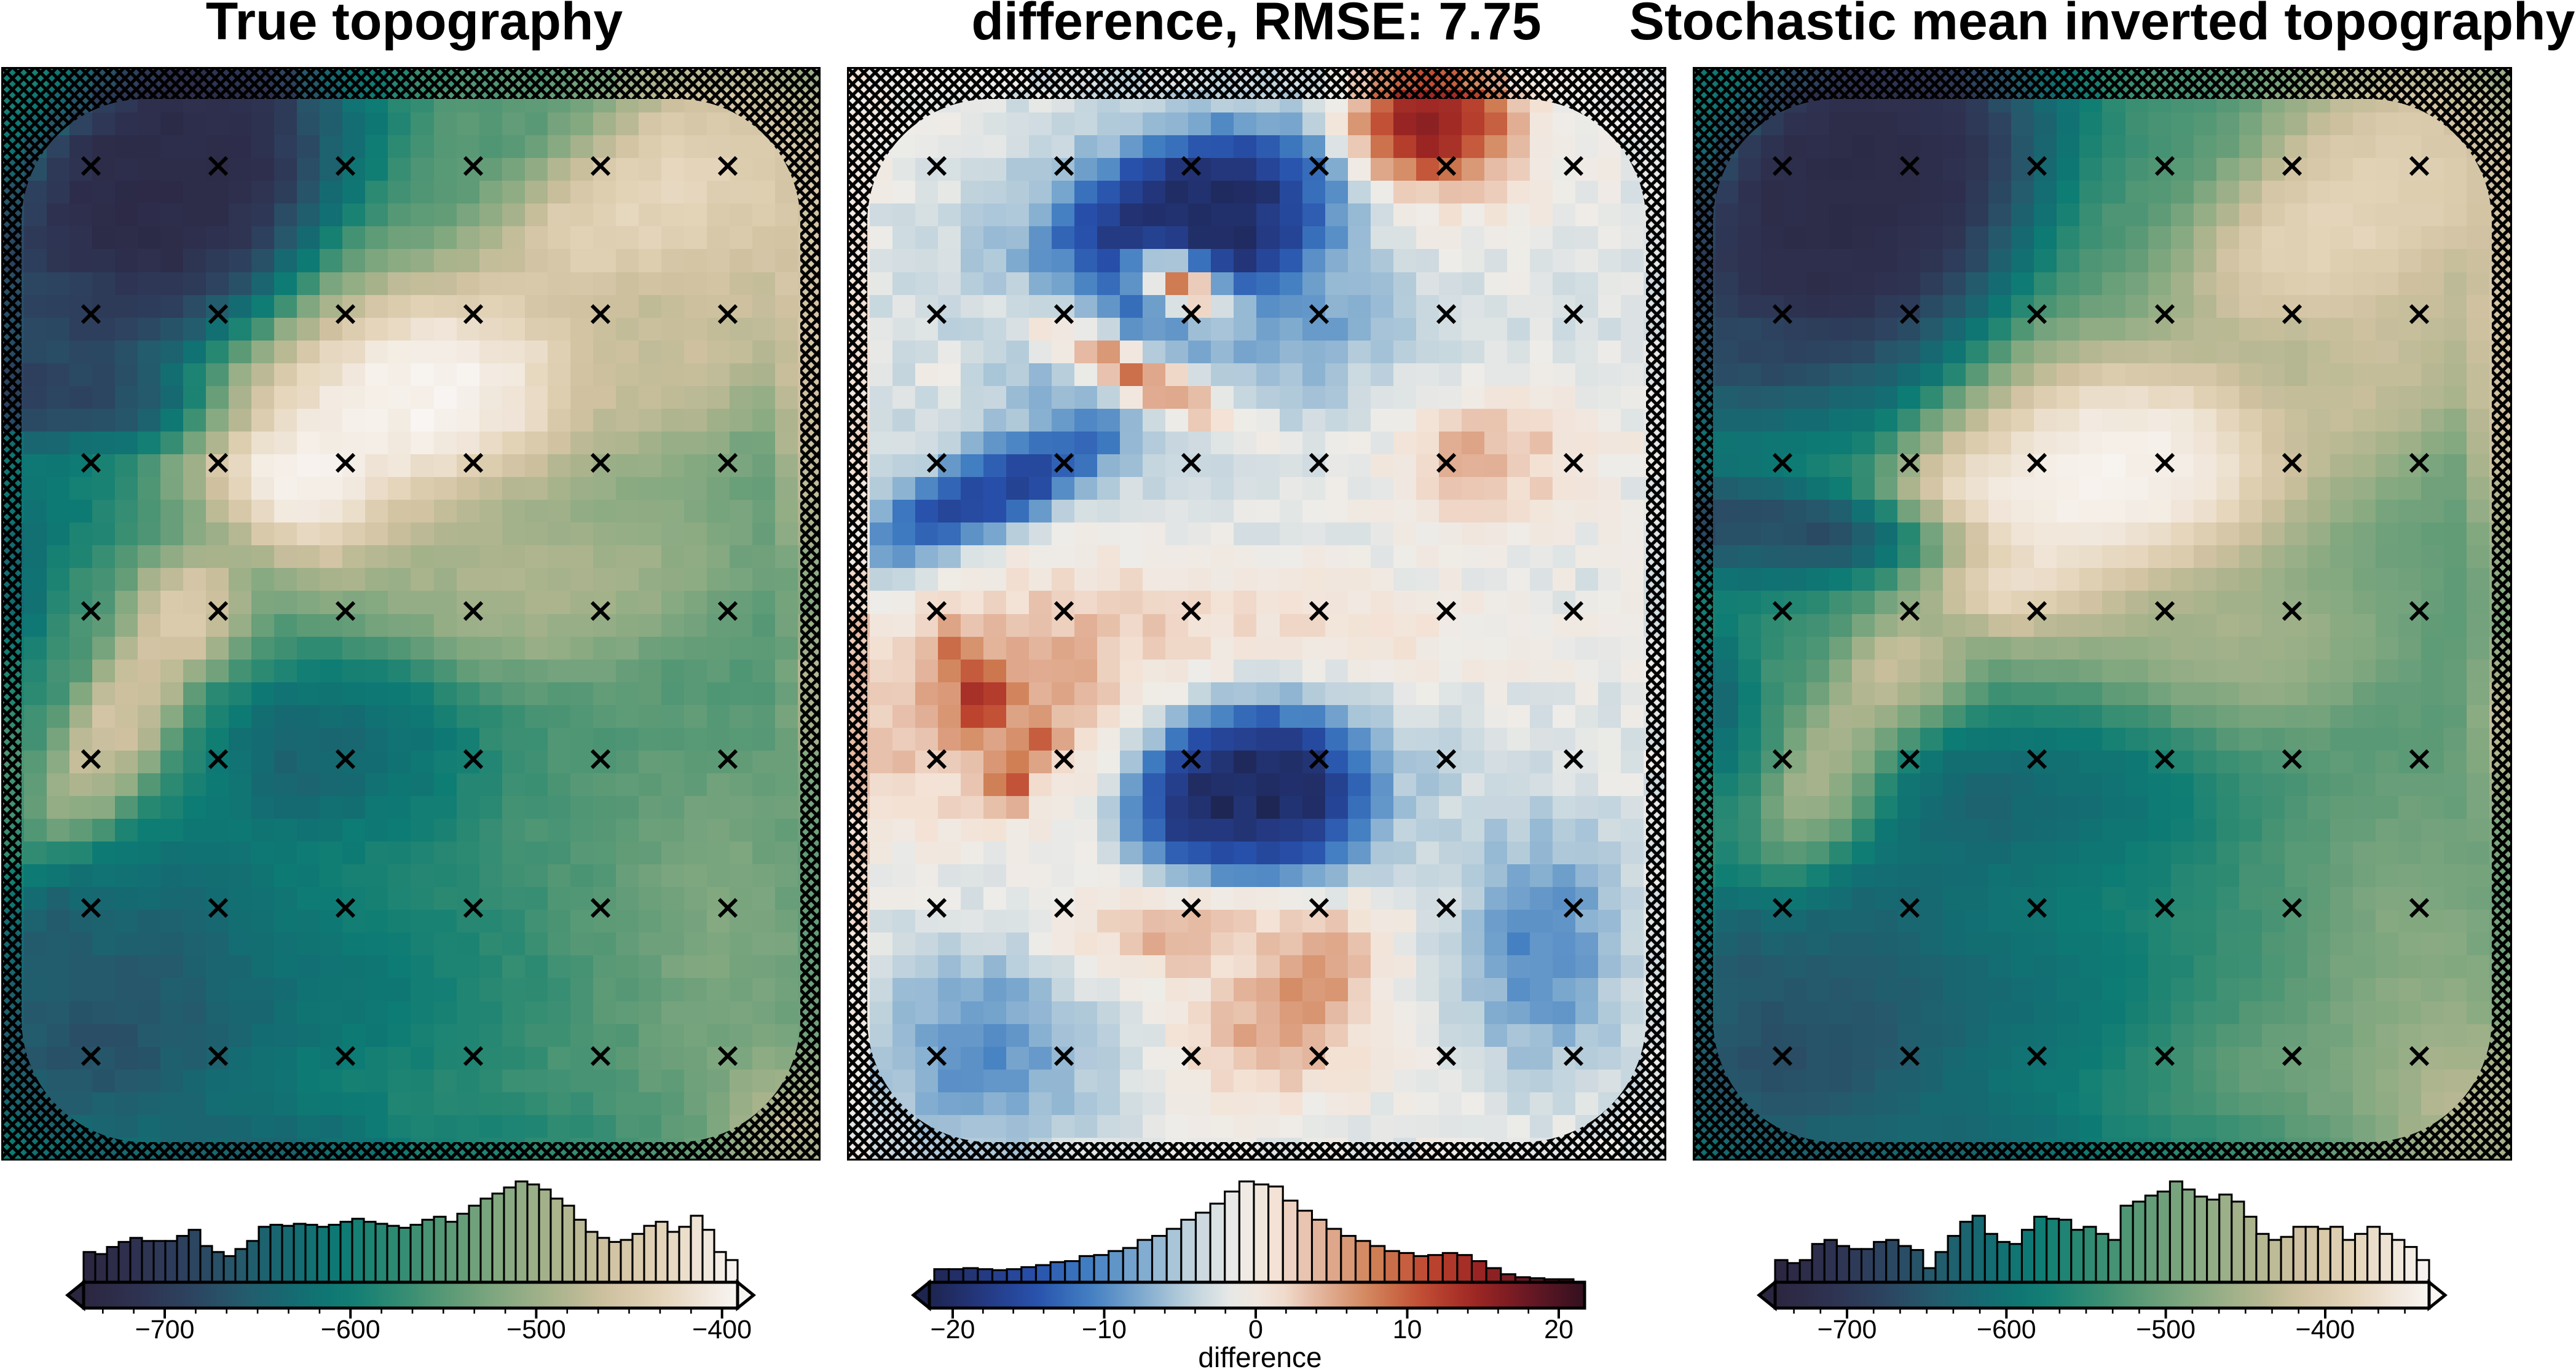  Describe the element at coordinates (1256, 25) in the screenshot. I see `svg-text: difference, RMSE: 7.75` at that location.